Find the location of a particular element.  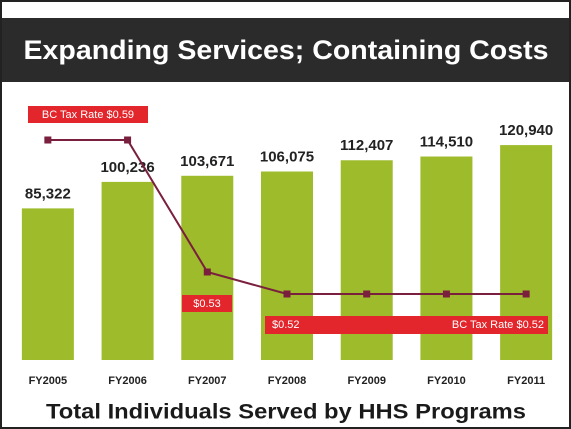

x-tick-label: FY2009 is located at coordinates (366, 381).